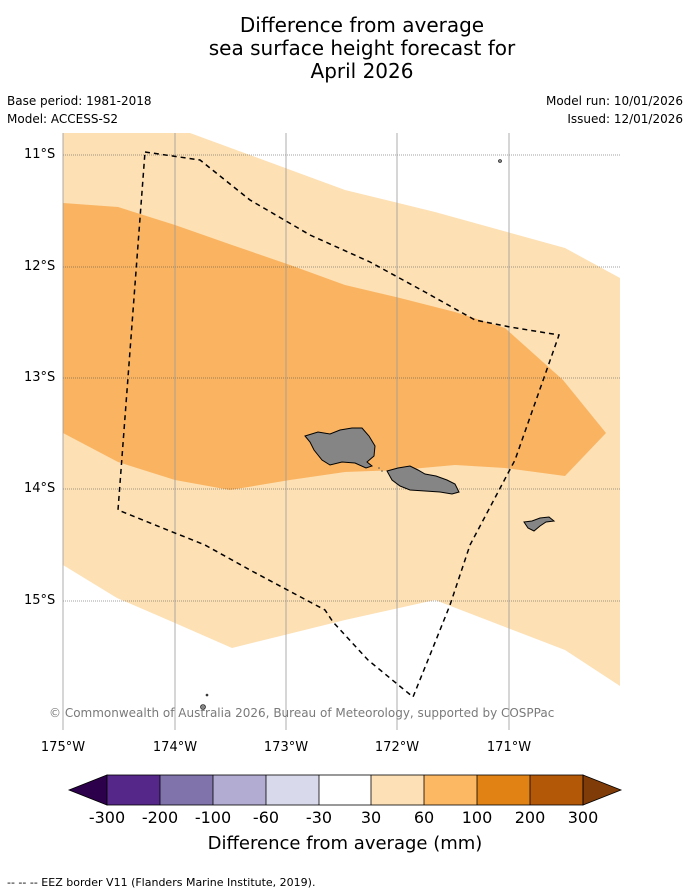 The width and height of the screenshot is (690, 896). What do you see at coordinates (40, 377) in the screenshot?
I see `lat-label-13s: 13°S` at bounding box center [40, 377].